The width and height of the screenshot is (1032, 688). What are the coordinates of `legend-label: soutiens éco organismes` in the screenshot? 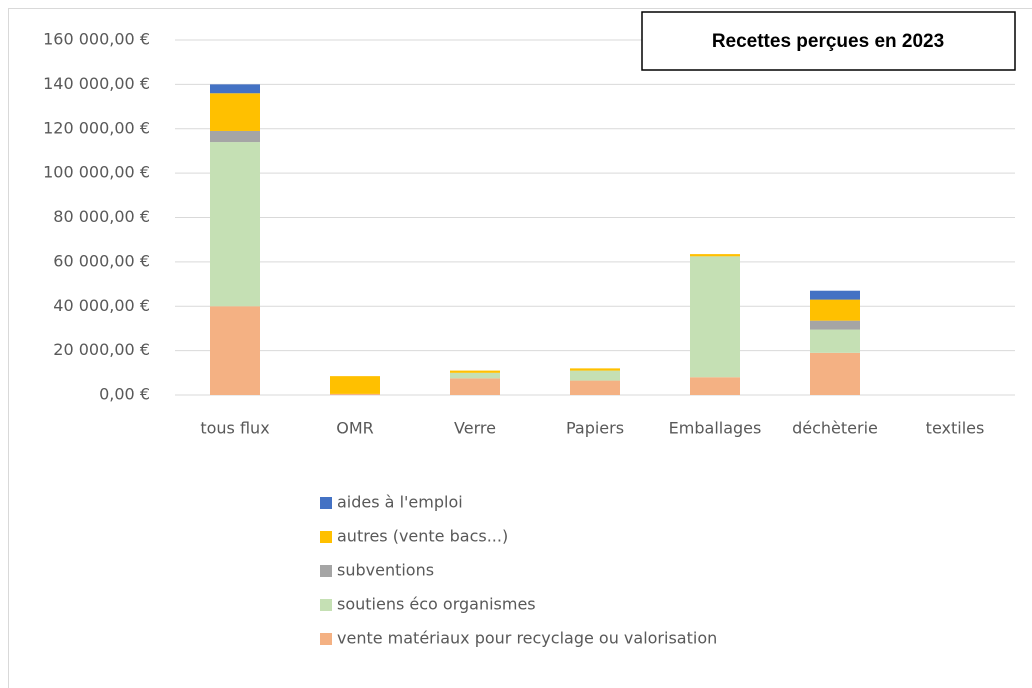 It's located at (436, 604).